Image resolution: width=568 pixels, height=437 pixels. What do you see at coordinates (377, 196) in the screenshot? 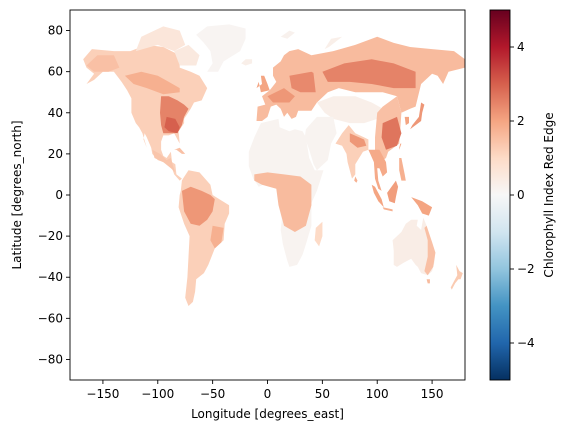
I see `region-sumatra` at bounding box center [377, 196].